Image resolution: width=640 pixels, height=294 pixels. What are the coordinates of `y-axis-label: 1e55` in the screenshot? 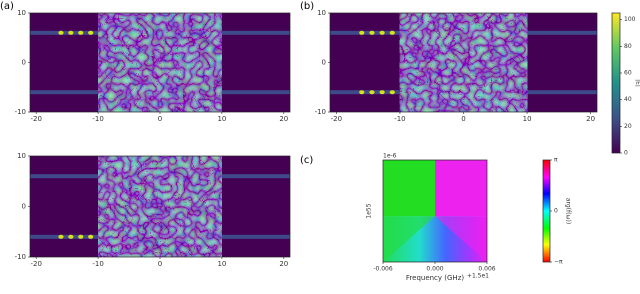 It's located at (369, 210).